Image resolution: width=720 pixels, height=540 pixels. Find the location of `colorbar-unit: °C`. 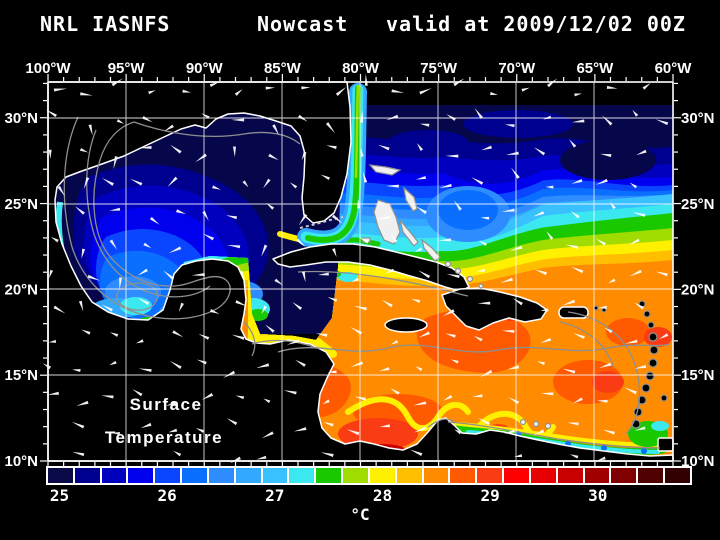

colorbar-unit: °C is located at coordinates (360, 514).